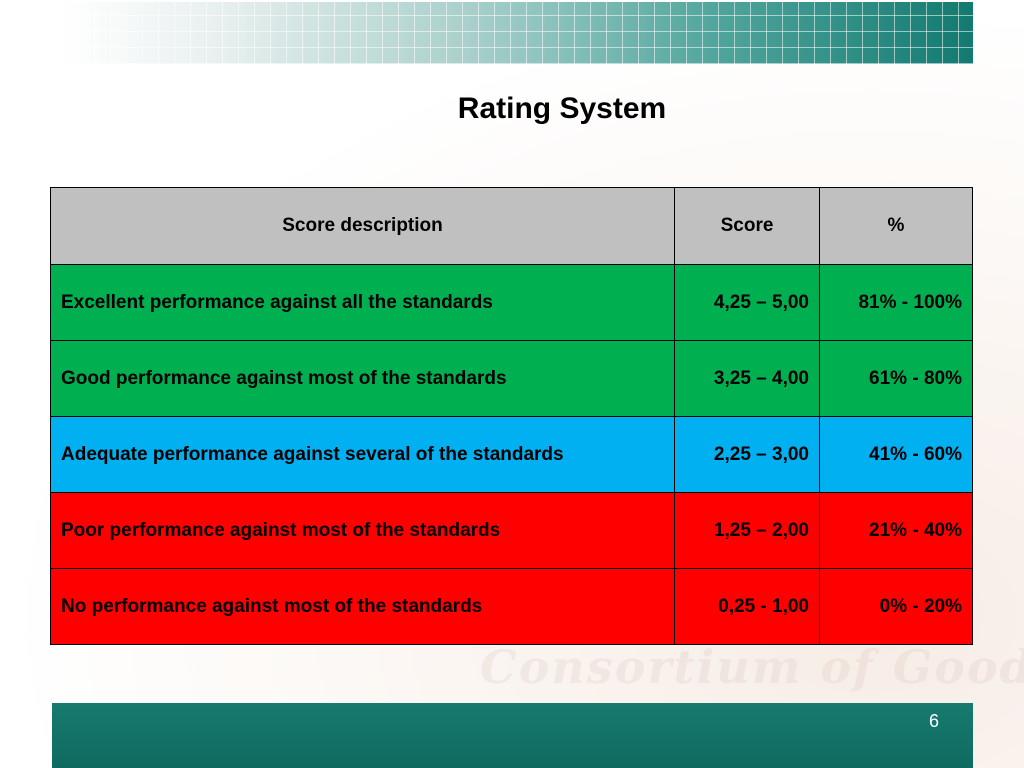 This screenshot has height=768, width=1024. What do you see at coordinates (512, 735) in the screenshot?
I see `footer-bar: 6` at bounding box center [512, 735].